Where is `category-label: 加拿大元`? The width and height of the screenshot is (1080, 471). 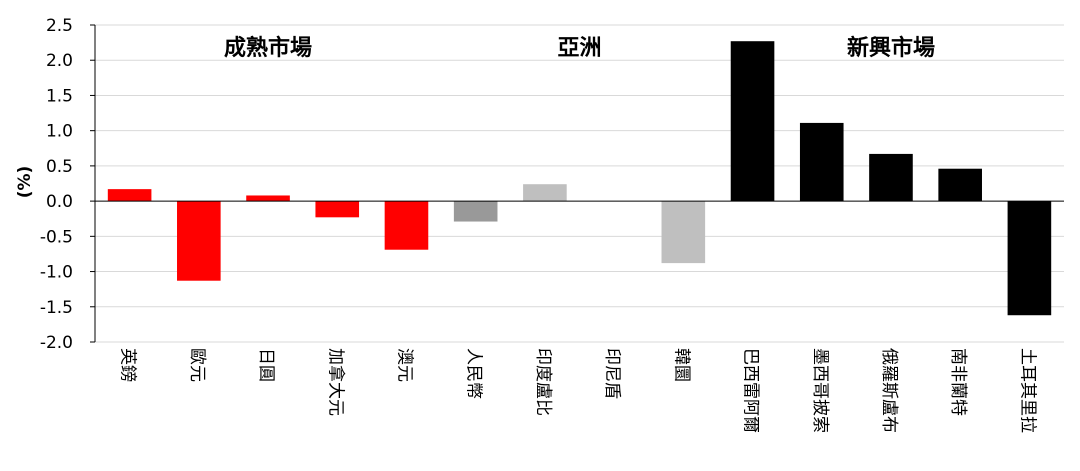
category-label: 加拿大元 is located at coordinates (335, 382).